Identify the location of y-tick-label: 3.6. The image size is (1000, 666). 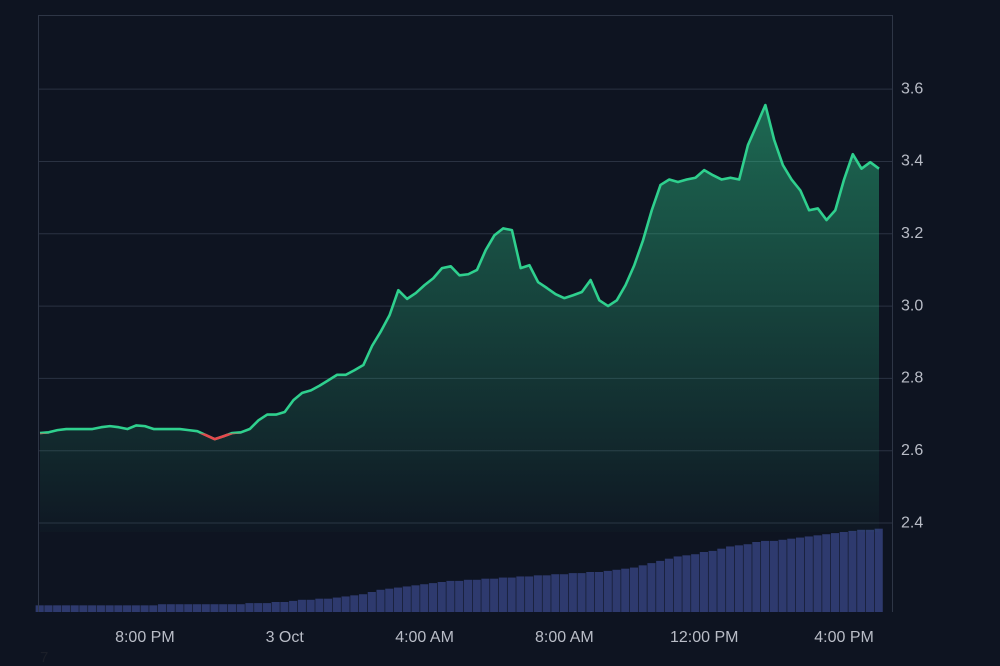
(912, 88).